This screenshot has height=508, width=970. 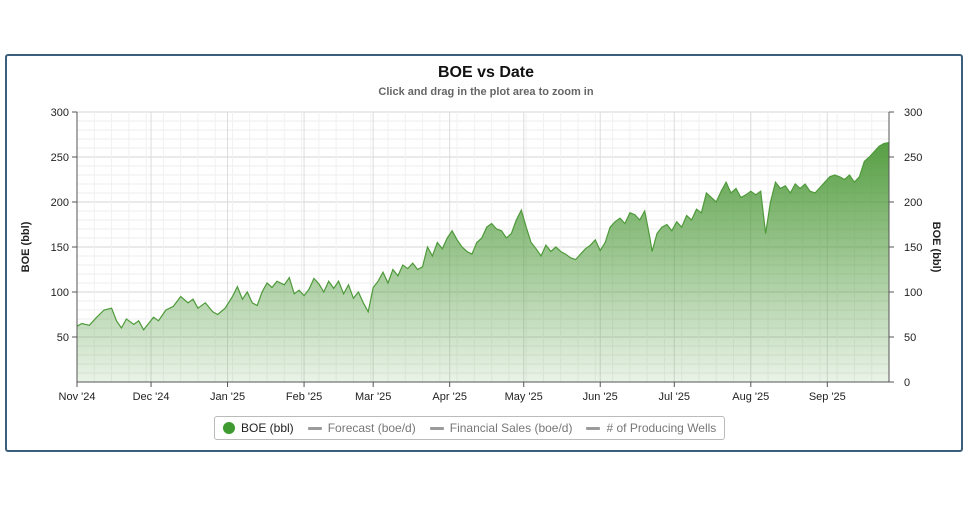 What do you see at coordinates (304, 397) in the screenshot?
I see `x-tick-label: Feb '25` at bounding box center [304, 397].